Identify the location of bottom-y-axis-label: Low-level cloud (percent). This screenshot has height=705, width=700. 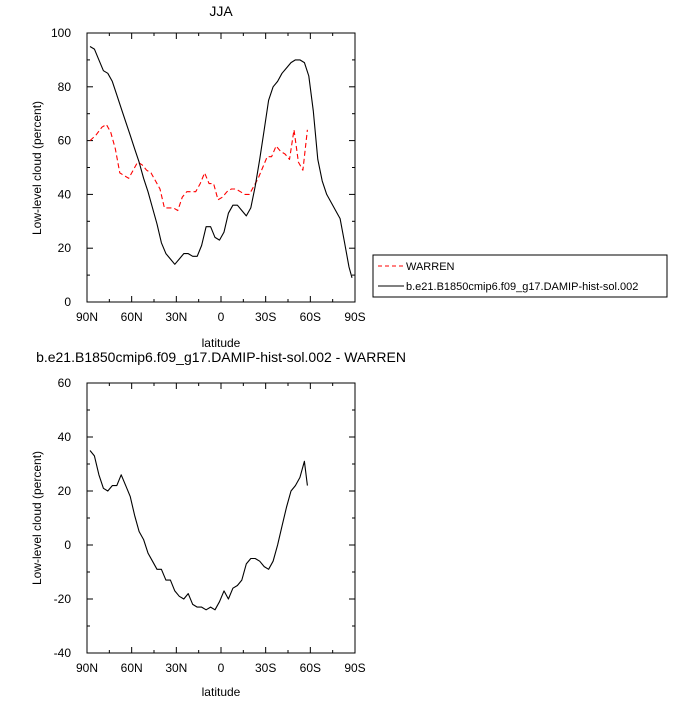
(37, 518).